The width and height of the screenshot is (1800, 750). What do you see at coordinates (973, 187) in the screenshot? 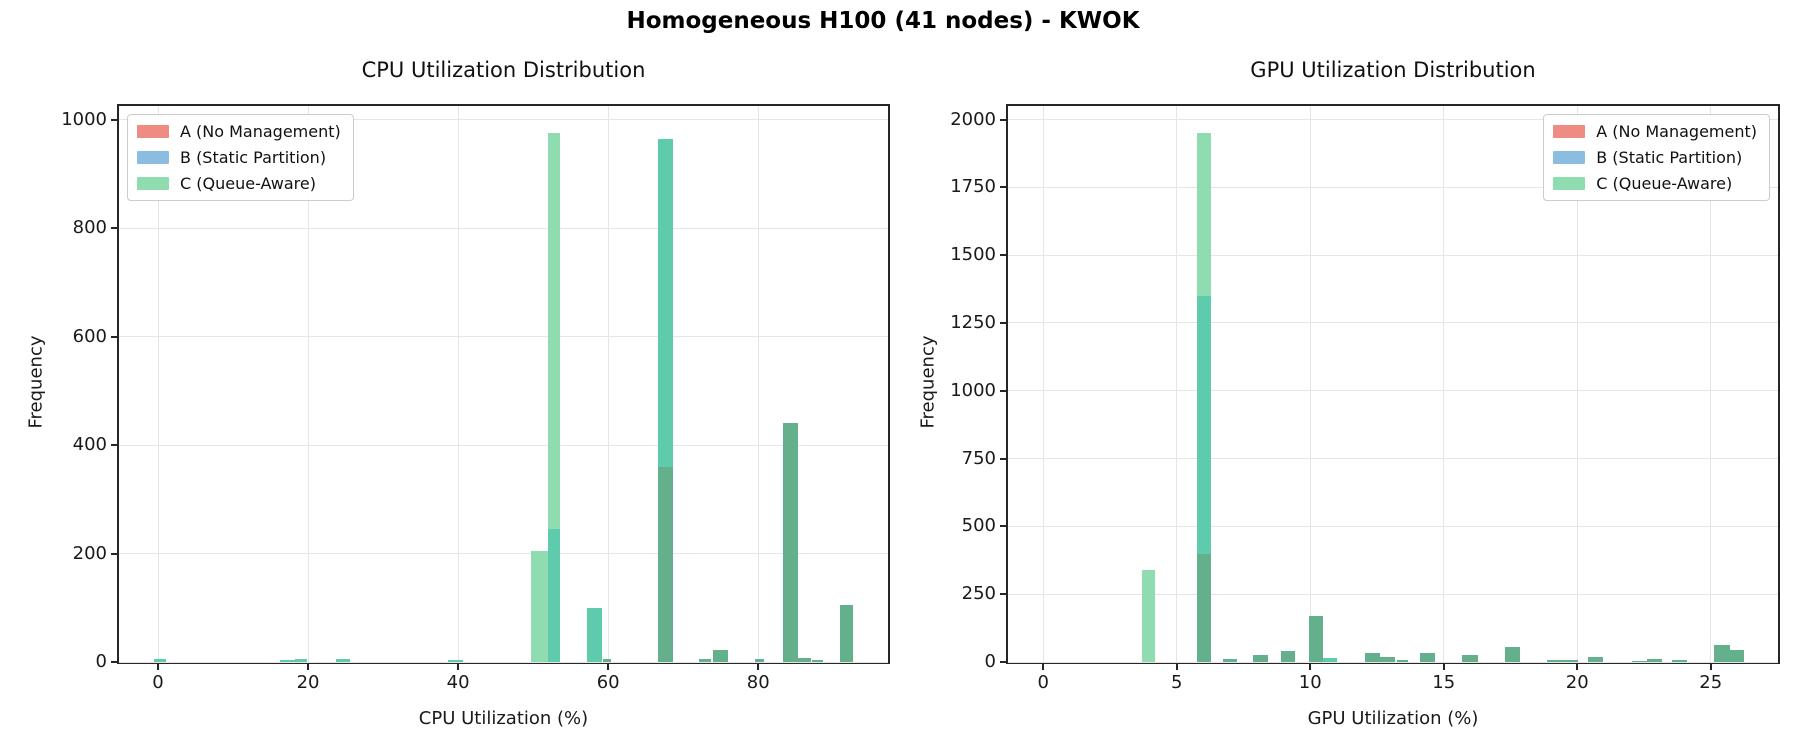
I see `y-tick-label: 1750` at bounding box center [973, 187].